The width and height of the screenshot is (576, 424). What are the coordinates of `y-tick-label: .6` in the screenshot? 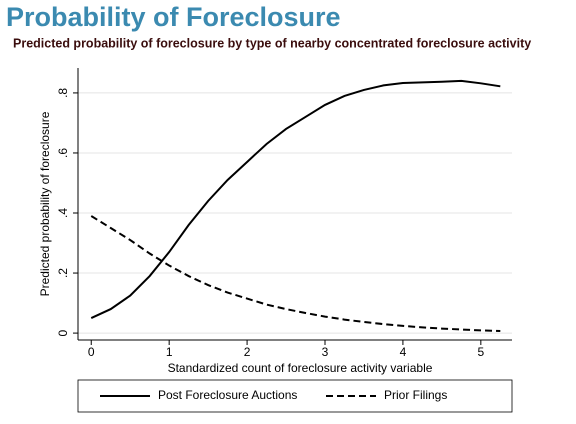 It's located at (63, 153).